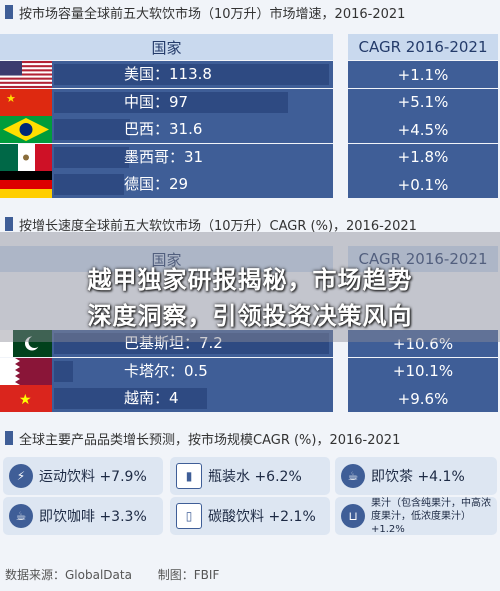 The width and height of the screenshot is (500, 591). Describe the element at coordinates (262, 517) in the screenshot. I see `category-label: 碳酸饮料 +2.1%` at that location.